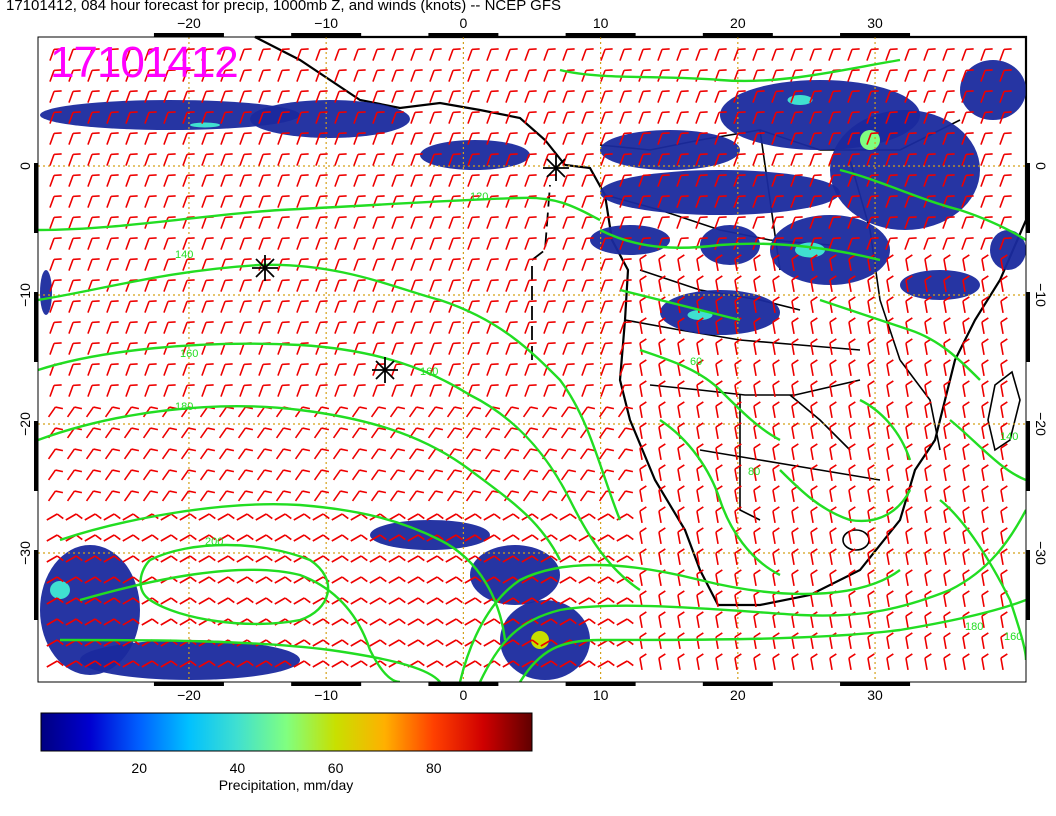  What do you see at coordinates (738, 23) in the screenshot?
I see `lon-tick-label-top: 20` at bounding box center [738, 23].